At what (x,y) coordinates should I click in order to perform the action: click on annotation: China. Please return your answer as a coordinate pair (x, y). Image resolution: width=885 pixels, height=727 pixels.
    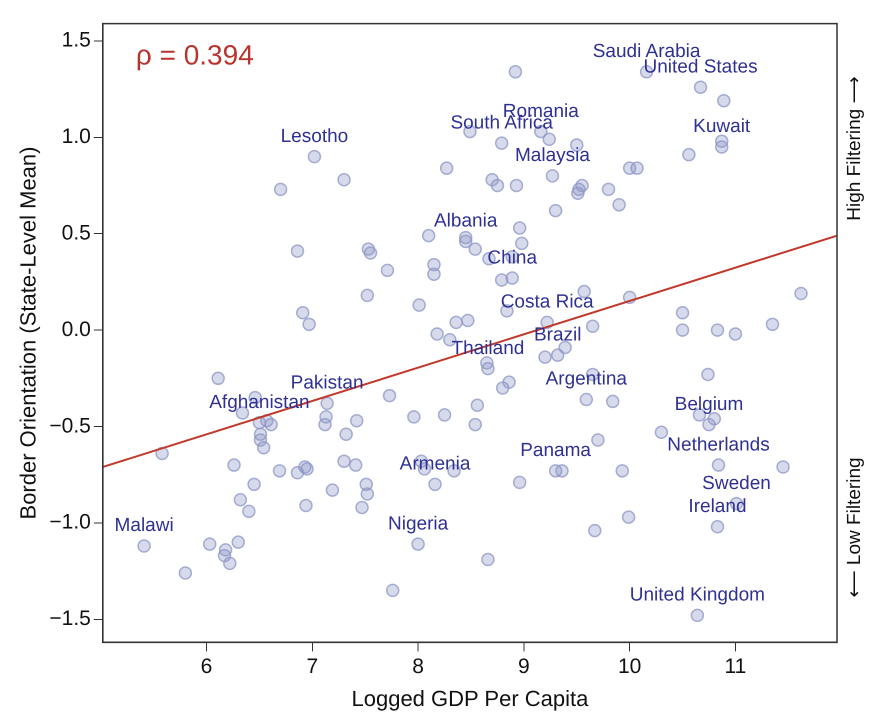
    Looking at the image, I should click on (512, 257).